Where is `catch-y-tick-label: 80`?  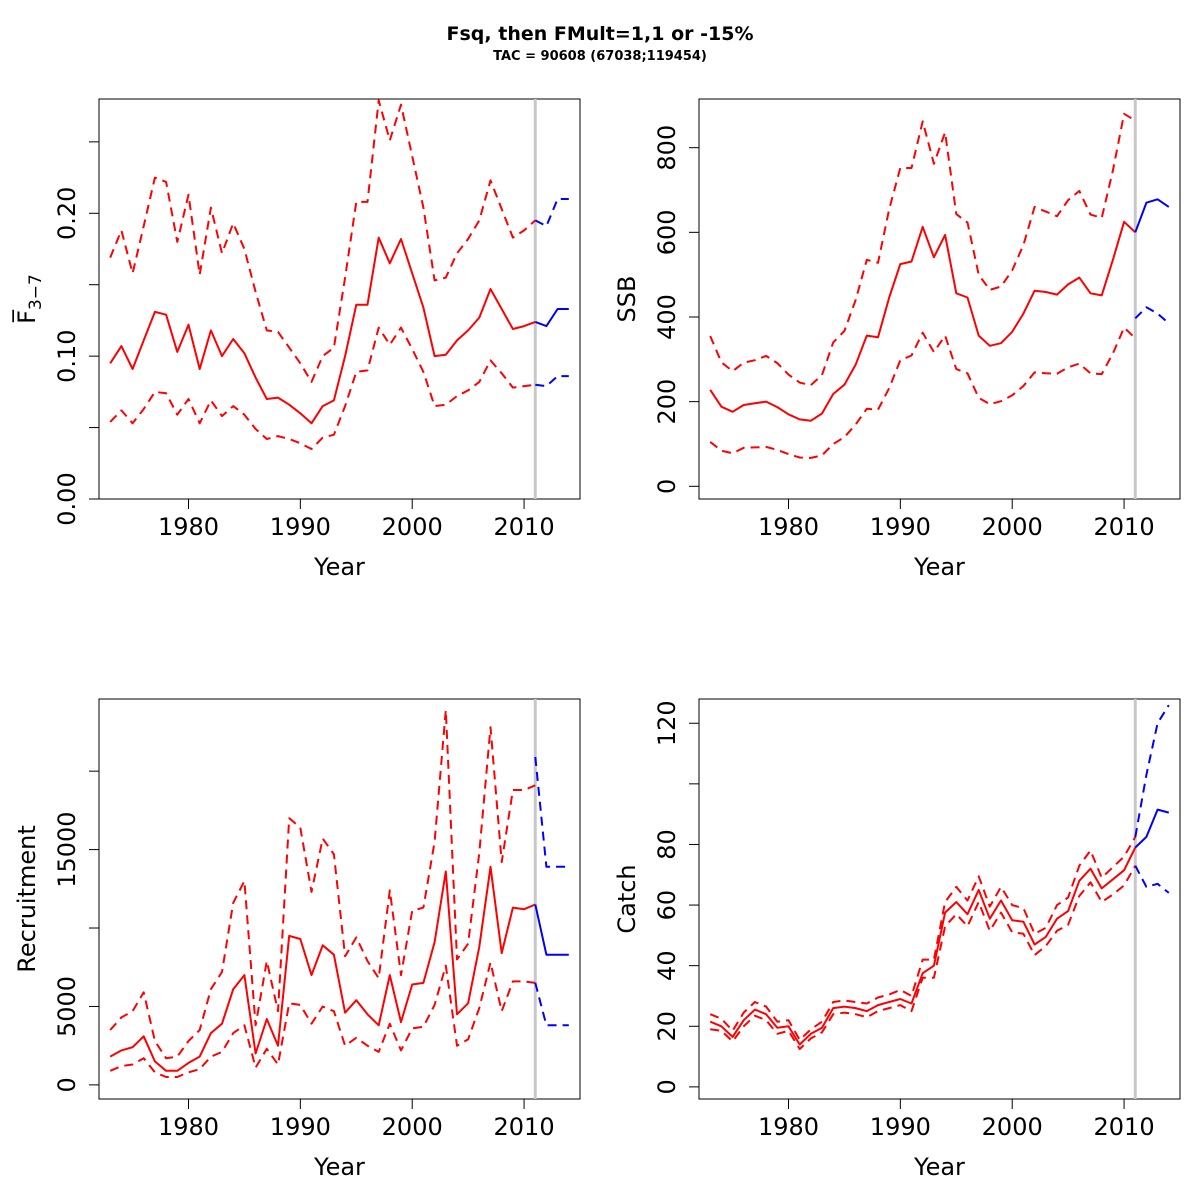 catch-y-tick-label: 80 is located at coordinates (667, 844).